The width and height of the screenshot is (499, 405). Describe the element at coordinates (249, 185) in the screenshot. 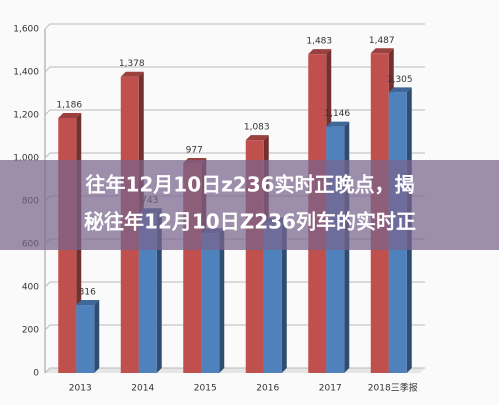

I see `chart-title: 往年12月10日z236实时正晚点，揭` at that location.